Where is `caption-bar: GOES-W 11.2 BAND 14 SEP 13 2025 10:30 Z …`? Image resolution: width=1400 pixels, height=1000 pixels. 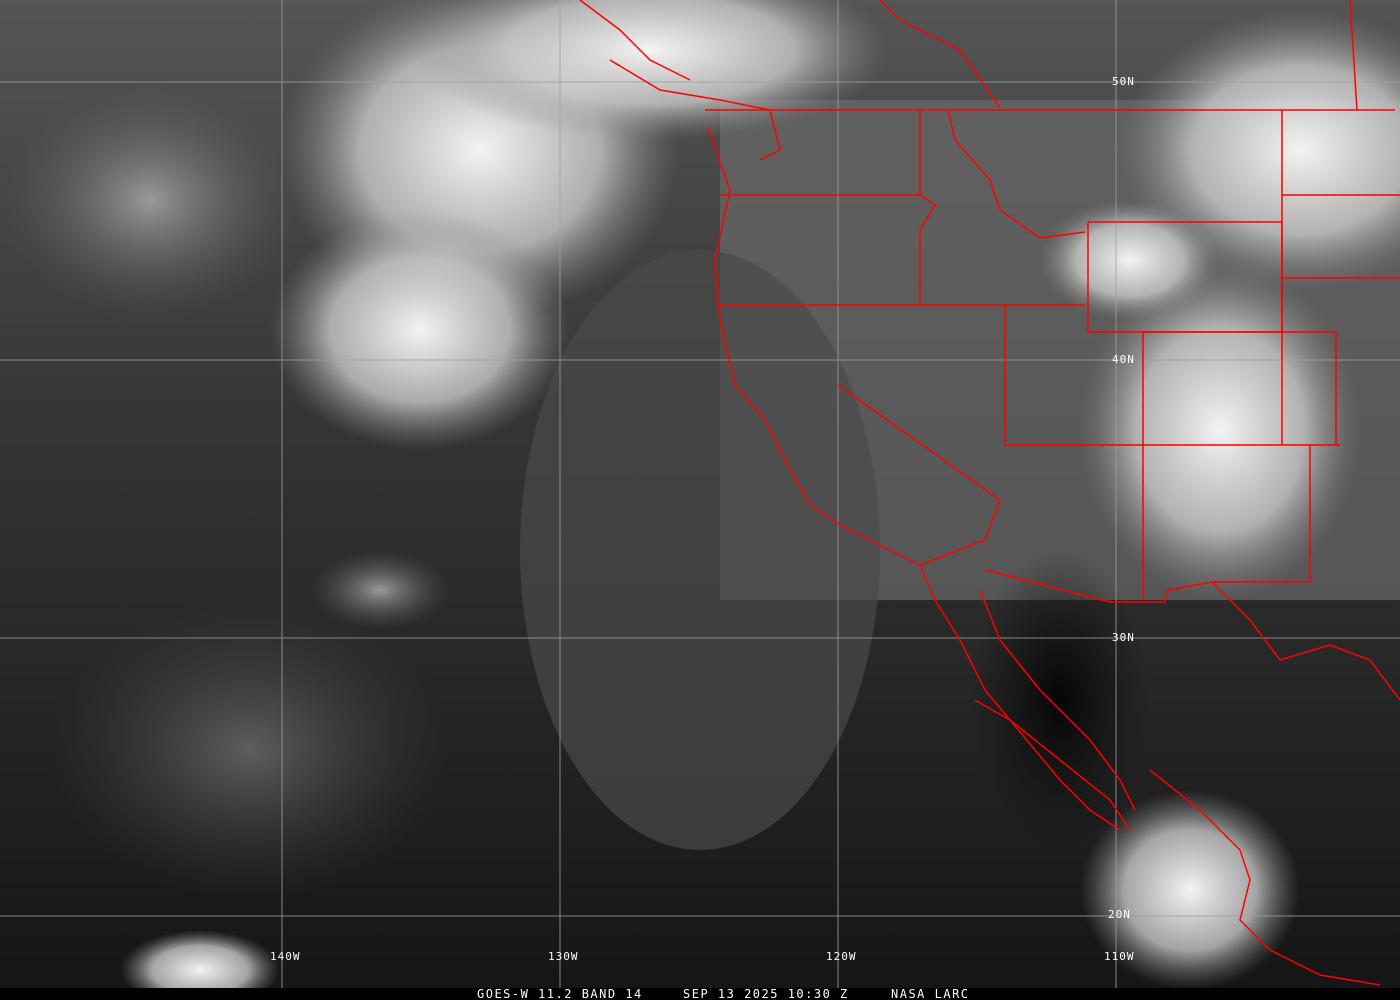
caption-bar: GOES-W 11.2 BAND 14 SEP 13 2025 10:30 Z … is located at coordinates (700, 993).